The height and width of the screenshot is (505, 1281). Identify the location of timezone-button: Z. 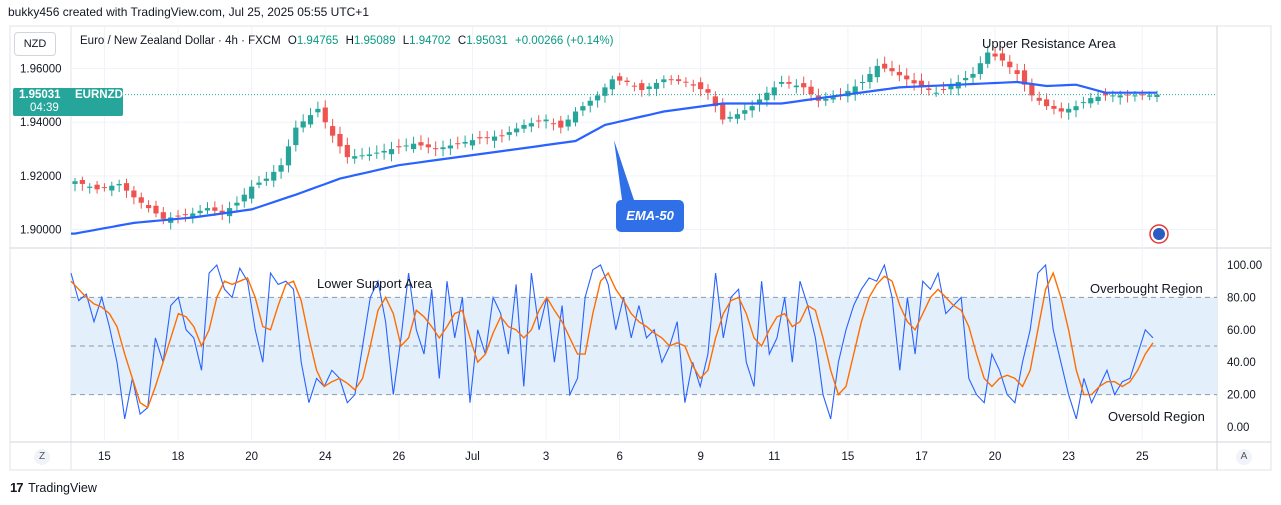
(42, 457).